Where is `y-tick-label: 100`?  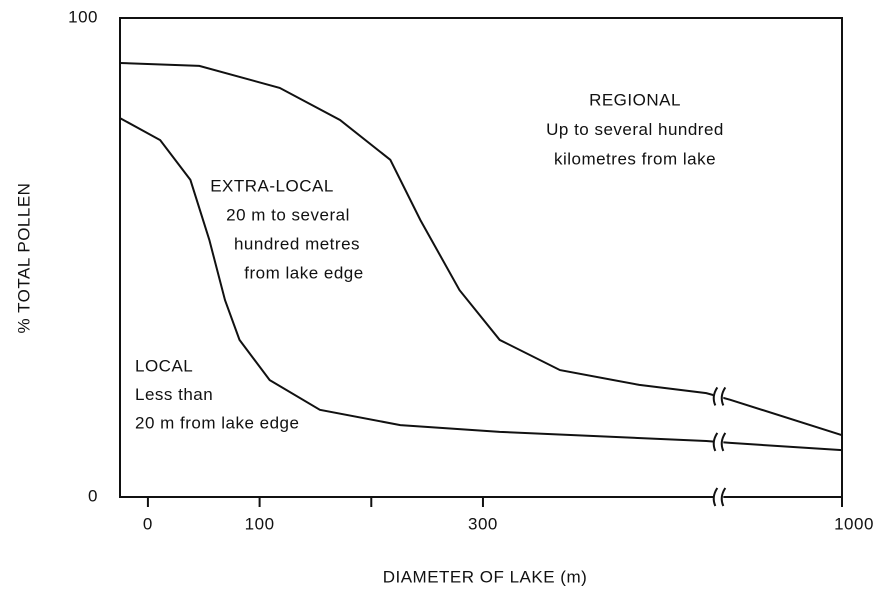 y-tick-label: 100 is located at coordinates (83, 16).